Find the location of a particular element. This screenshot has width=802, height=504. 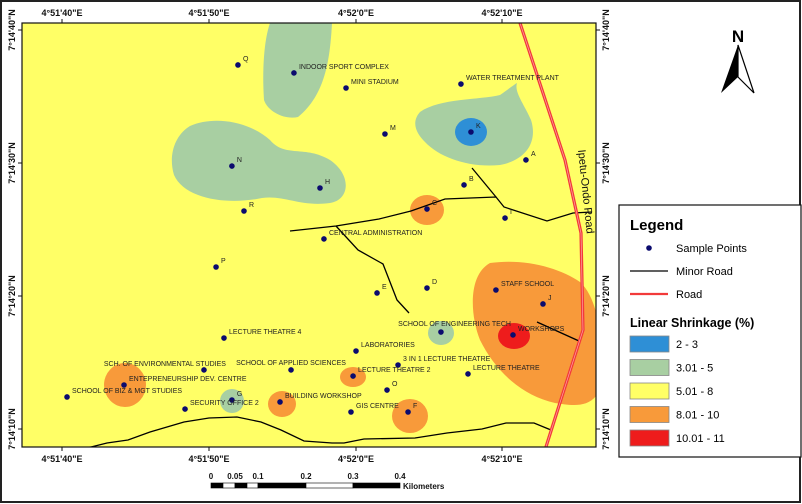

sample-point: J is located at coordinates (545, 301).